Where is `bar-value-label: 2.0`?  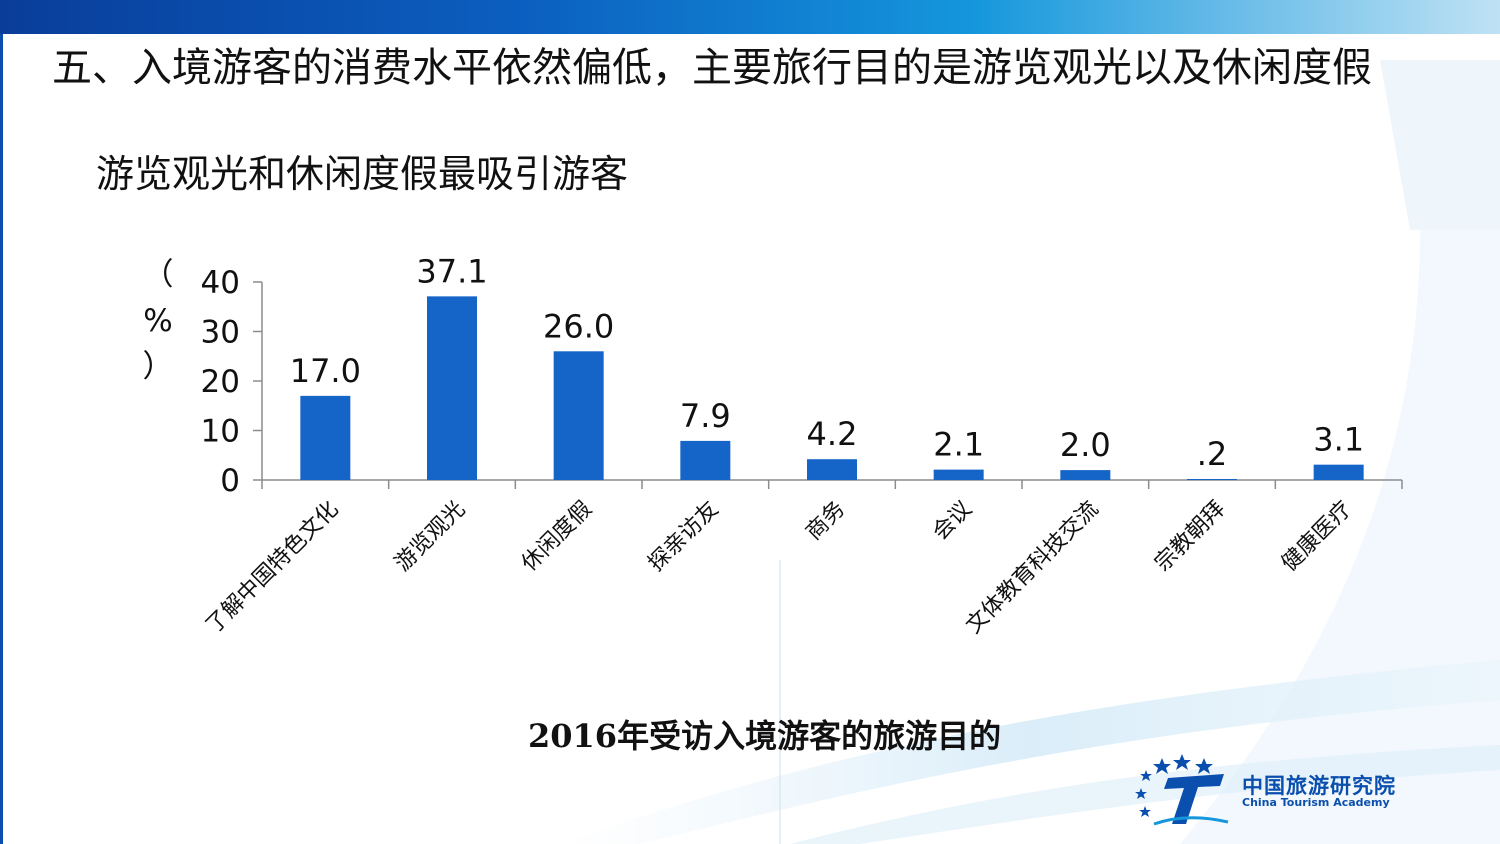
bar-value-label: 2.0 is located at coordinates (1085, 445).